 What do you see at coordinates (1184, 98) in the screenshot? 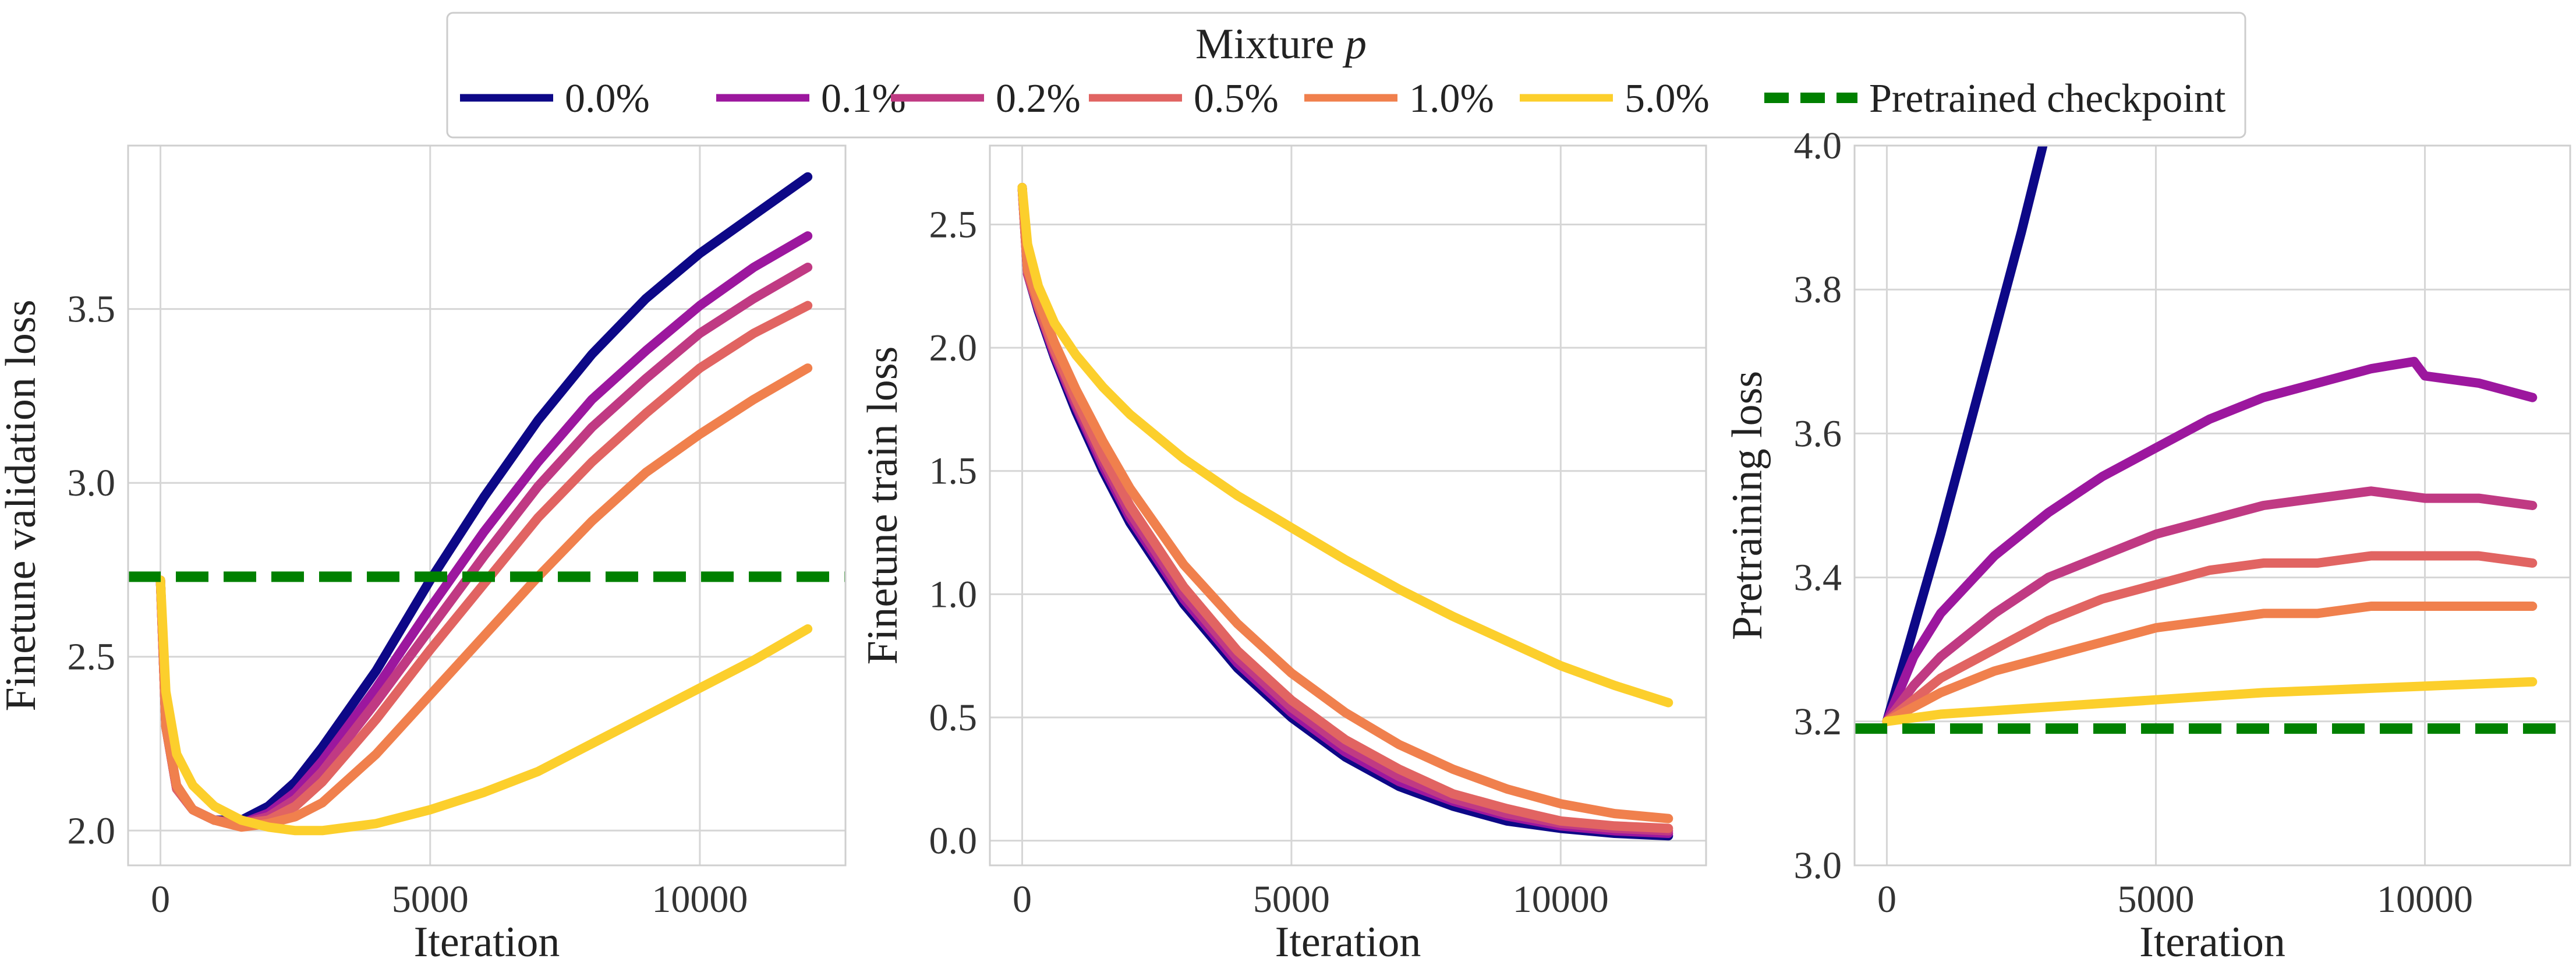
I see `legend-entry-0-5: 0.5%` at bounding box center [1184, 98].